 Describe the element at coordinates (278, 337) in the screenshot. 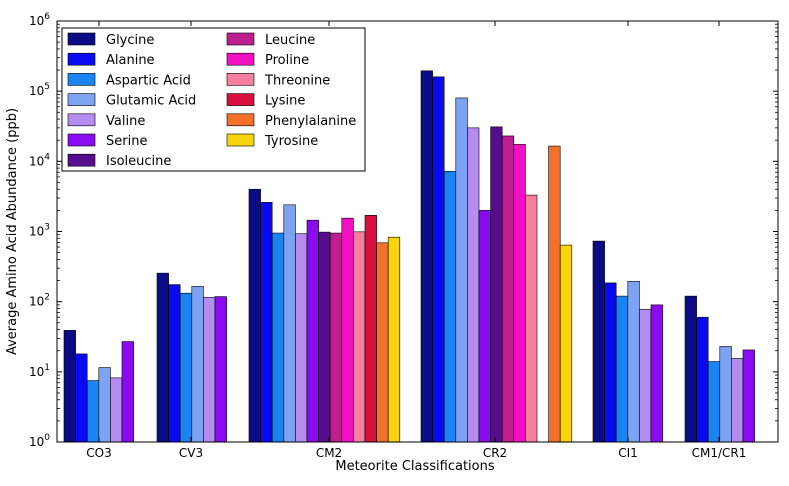

I see `bar-cm2-aspartic-acid` at that location.